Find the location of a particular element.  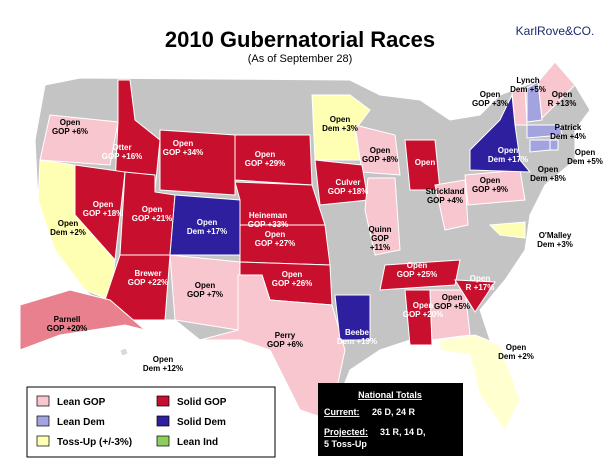

race-label: Dem +19% is located at coordinates (357, 341).